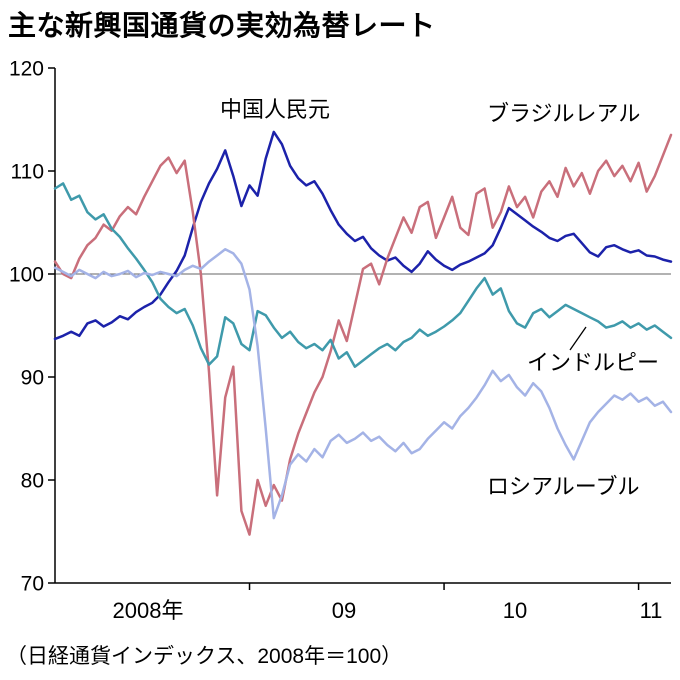 The image size is (680, 680). What do you see at coordinates (32, 584) in the screenshot?
I see `y-axis-label: 70` at bounding box center [32, 584].